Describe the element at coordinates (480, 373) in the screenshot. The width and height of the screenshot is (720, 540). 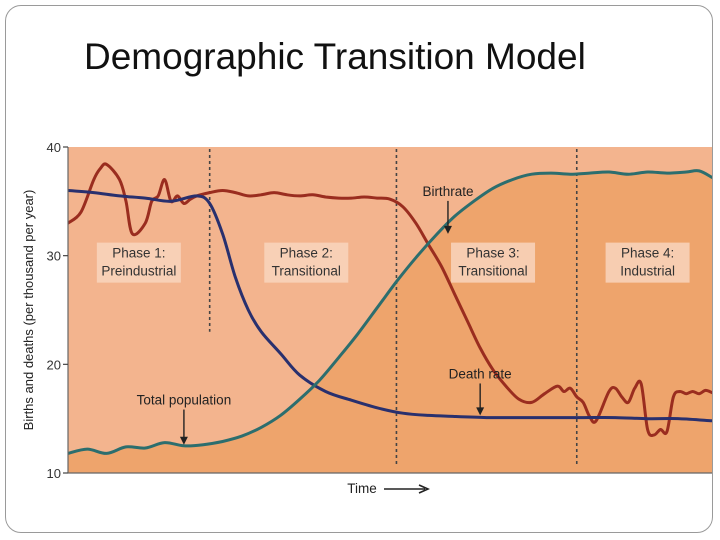
I see `annotation-label: Death rate` at that location.